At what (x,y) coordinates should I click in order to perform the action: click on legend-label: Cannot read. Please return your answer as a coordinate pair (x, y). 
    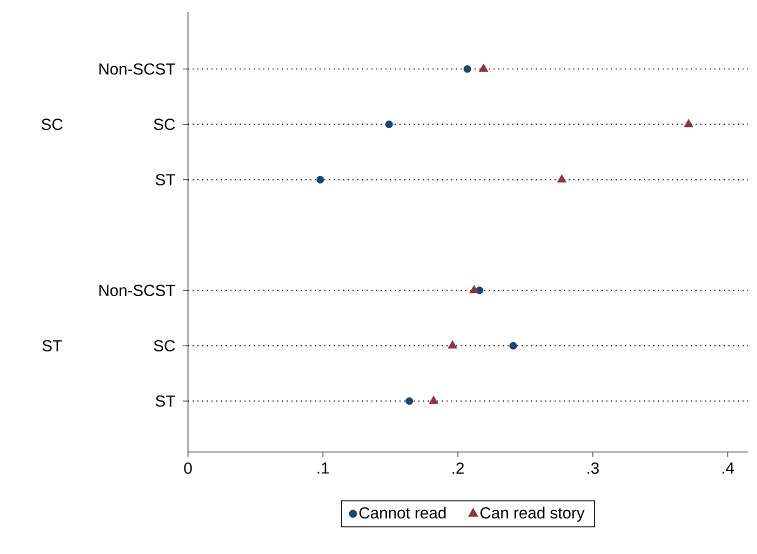
    Looking at the image, I should click on (402, 512).